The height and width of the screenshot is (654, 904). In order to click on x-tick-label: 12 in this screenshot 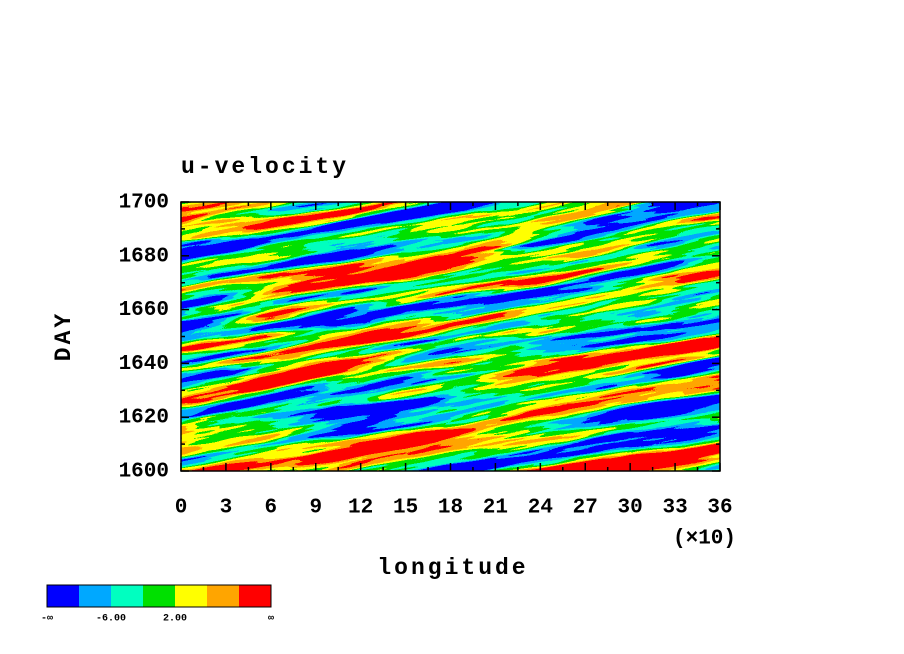, I will do `click(360, 508)`.